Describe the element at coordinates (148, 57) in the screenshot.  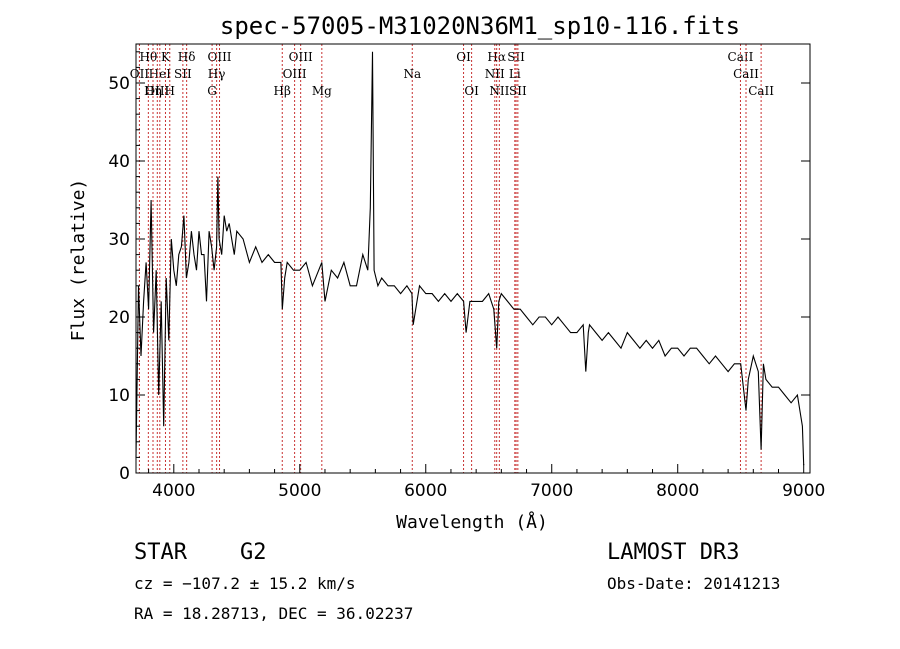
I see `line-label: Hθ` at that location.